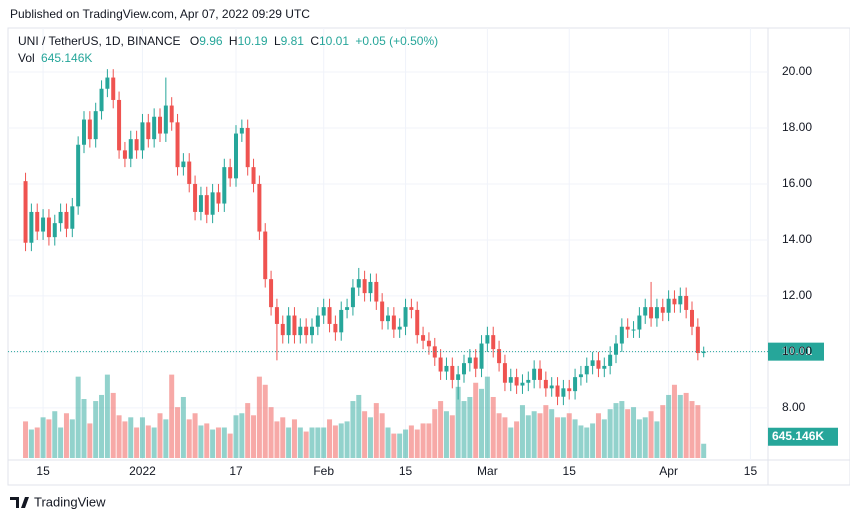  What do you see at coordinates (797, 183) in the screenshot?
I see `y-tick-label: 16.00` at bounding box center [797, 183].